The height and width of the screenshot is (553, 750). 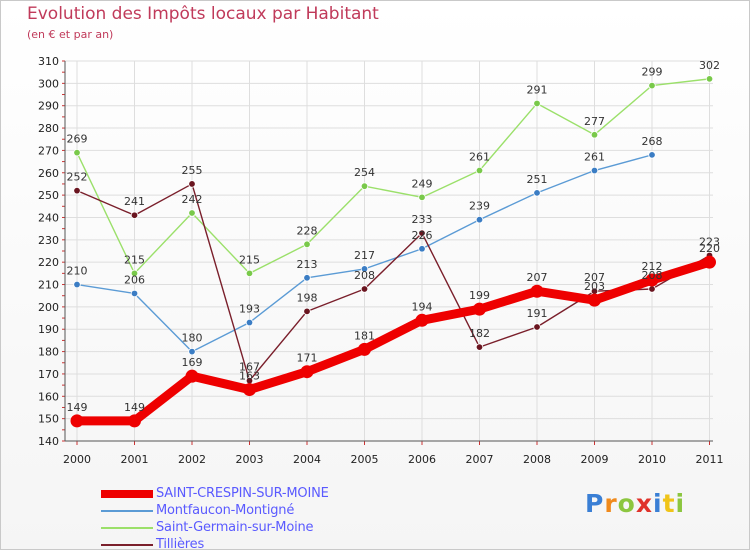 What do you see at coordinates (652, 459) in the screenshot?
I see `x-tick-label: 2010` at bounding box center [652, 459].